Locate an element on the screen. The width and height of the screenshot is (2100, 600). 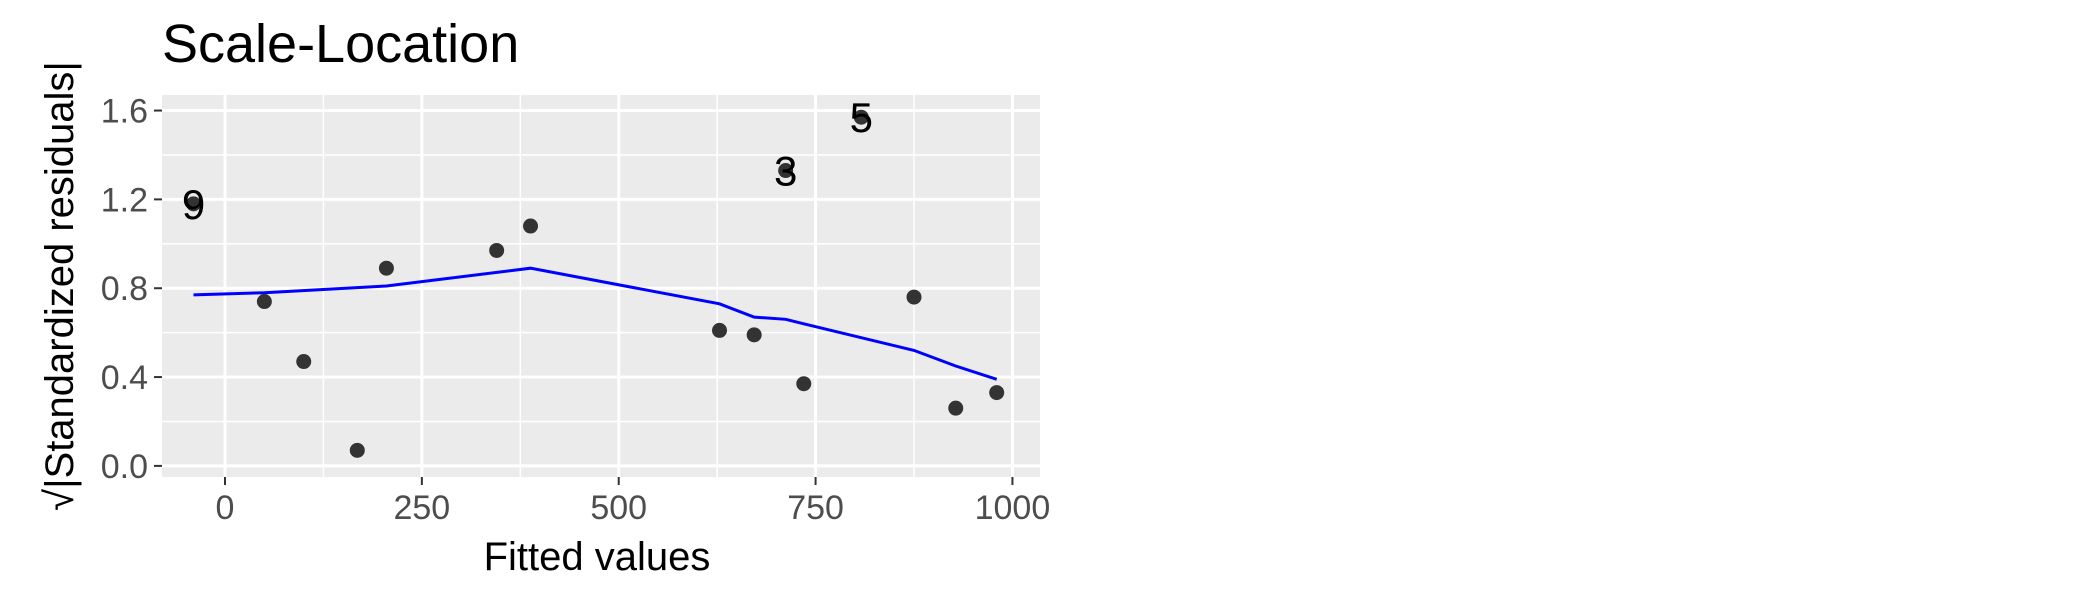
point-label: 9 is located at coordinates (193, 204).